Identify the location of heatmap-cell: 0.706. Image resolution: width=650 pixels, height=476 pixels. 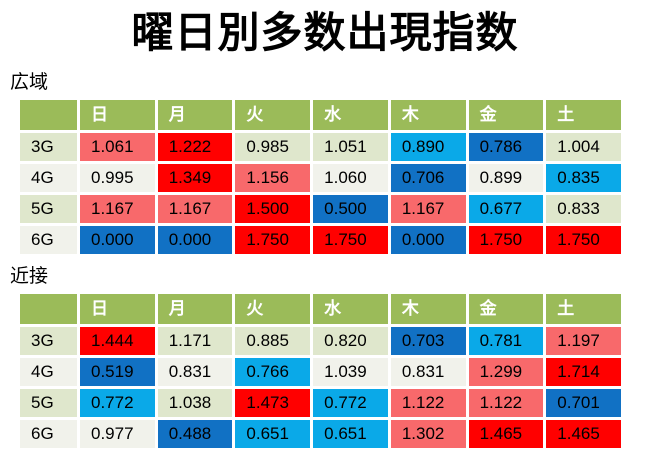
(428, 178).